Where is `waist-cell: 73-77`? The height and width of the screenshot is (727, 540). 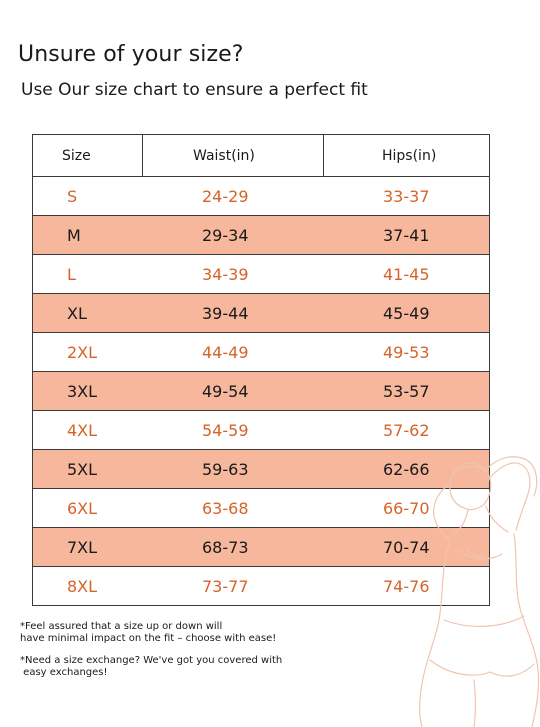
waist-cell: 73-77 is located at coordinates (225, 586).